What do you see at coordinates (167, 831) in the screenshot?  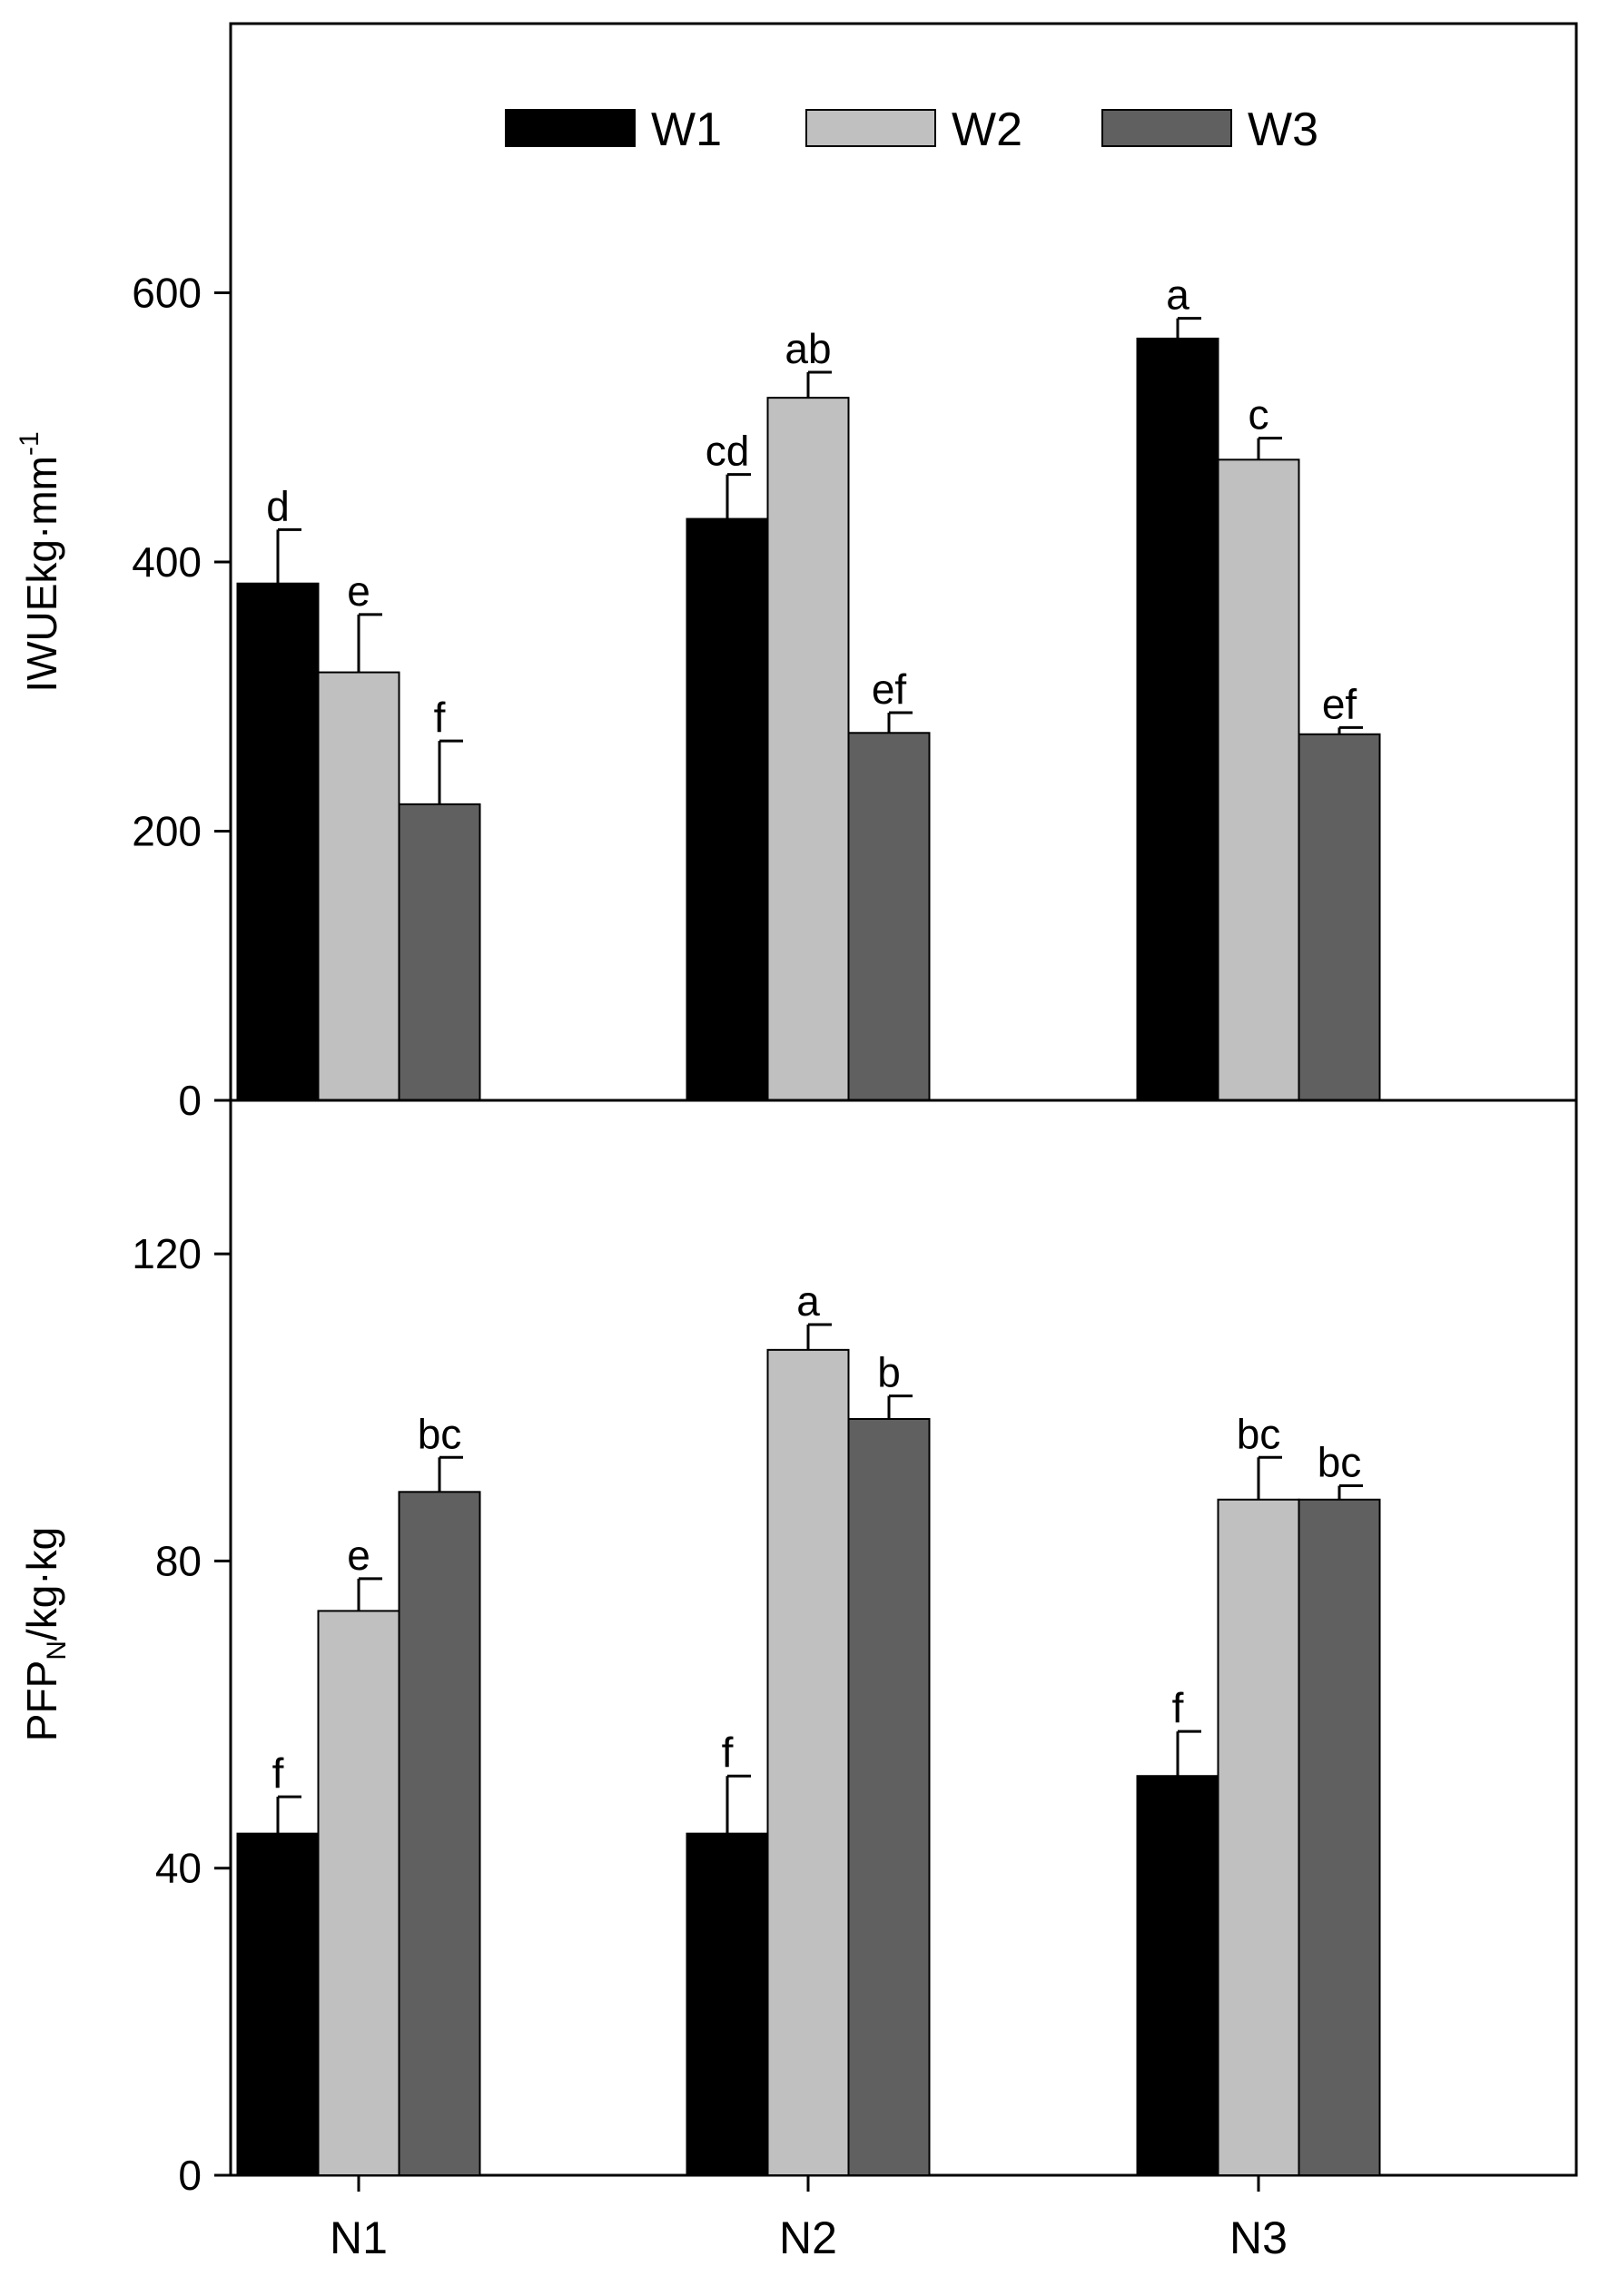 I see `top-y-tick-label-200: 200` at bounding box center [167, 831].